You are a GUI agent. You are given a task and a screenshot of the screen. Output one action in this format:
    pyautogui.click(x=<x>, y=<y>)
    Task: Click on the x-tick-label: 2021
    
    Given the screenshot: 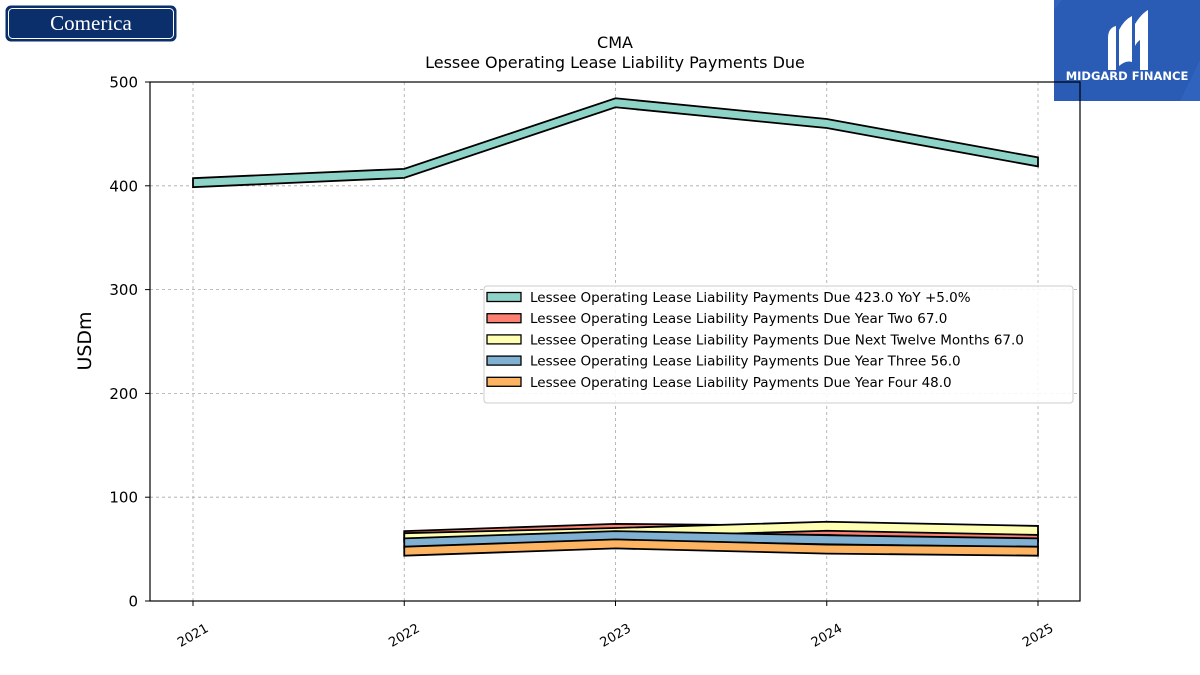 What is the action you would take?
    pyautogui.click(x=193, y=636)
    